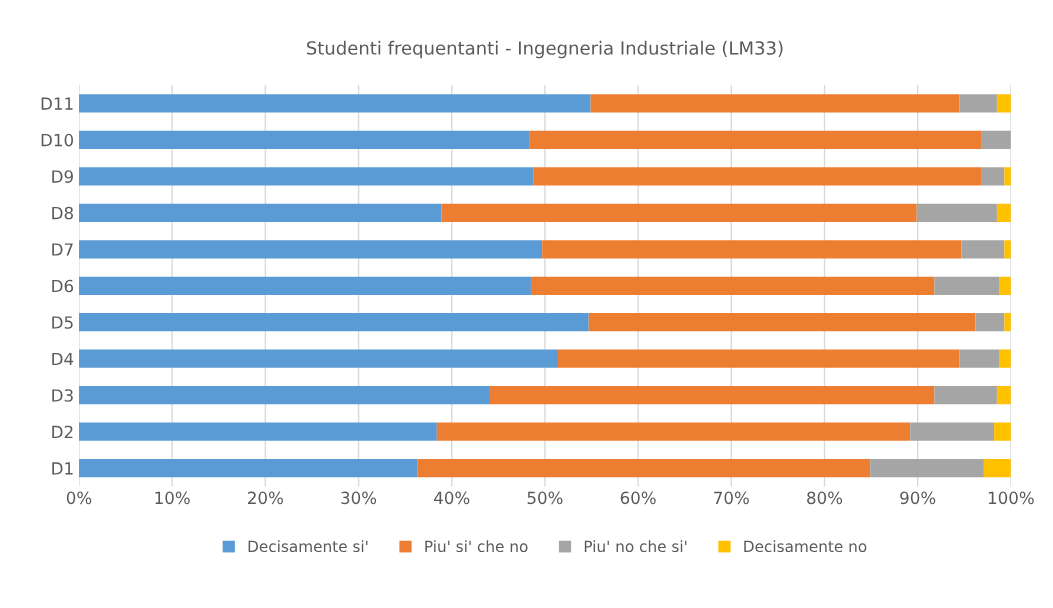 This screenshot has width=1053, height=608. What do you see at coordinates (62, 322) in the screenshot?
I see `y-tick-label: D5` at bounding box center [62, 322].